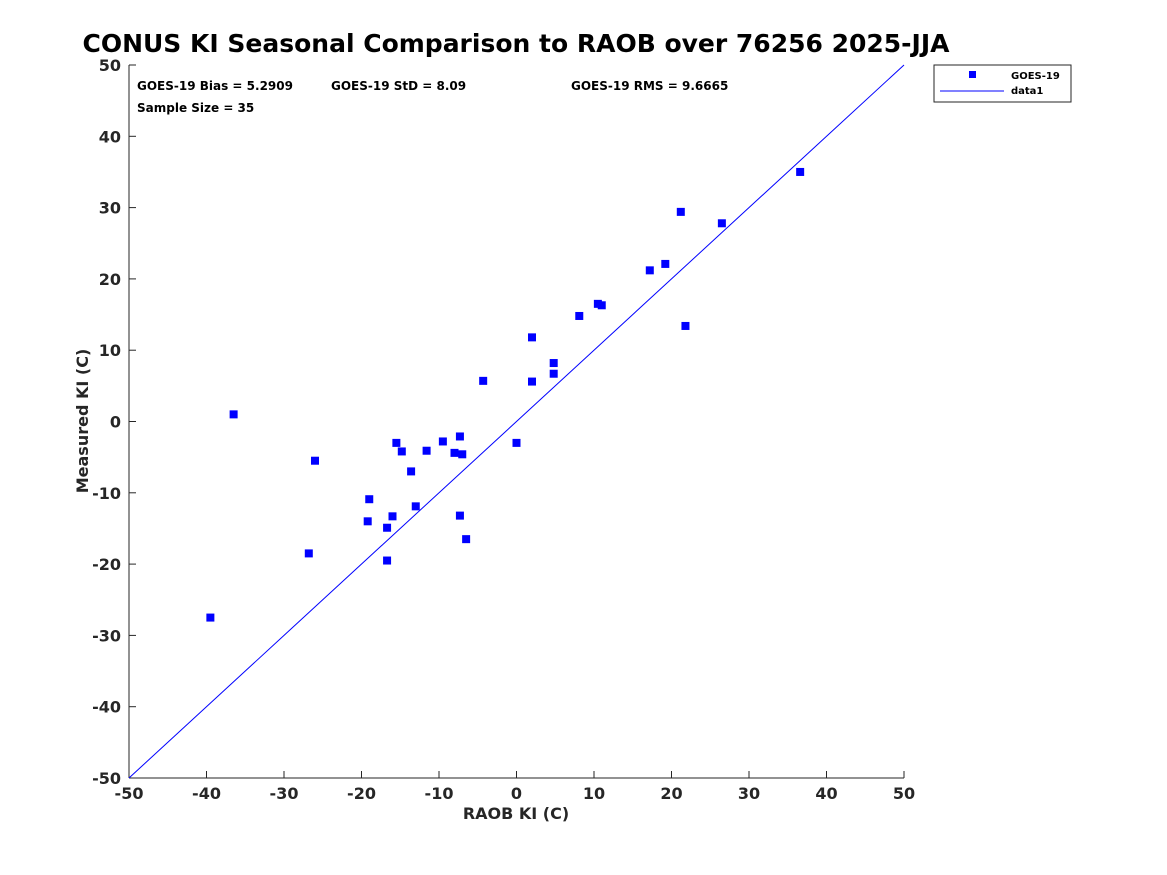 This screenshot has height=875, width=1167. What do you see at coordinates (284, 793) in the screenshot?
I see `x-tick-label: -30` at bounding box center [284, 793].